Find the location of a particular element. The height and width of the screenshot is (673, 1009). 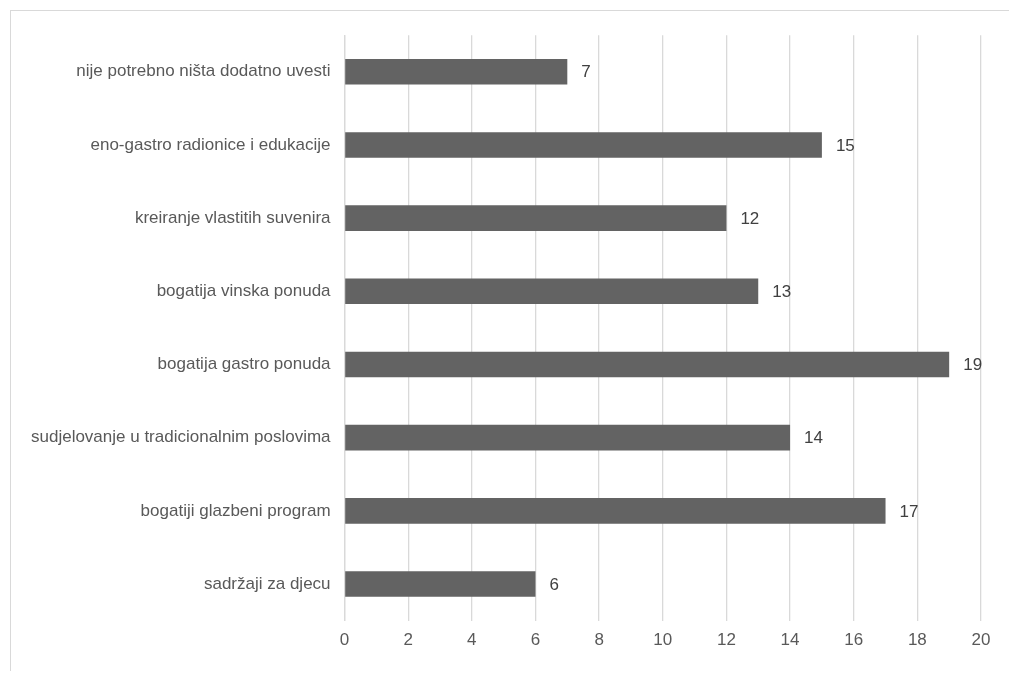

x-tick-label: 10 is located at coordinates (663, 640).